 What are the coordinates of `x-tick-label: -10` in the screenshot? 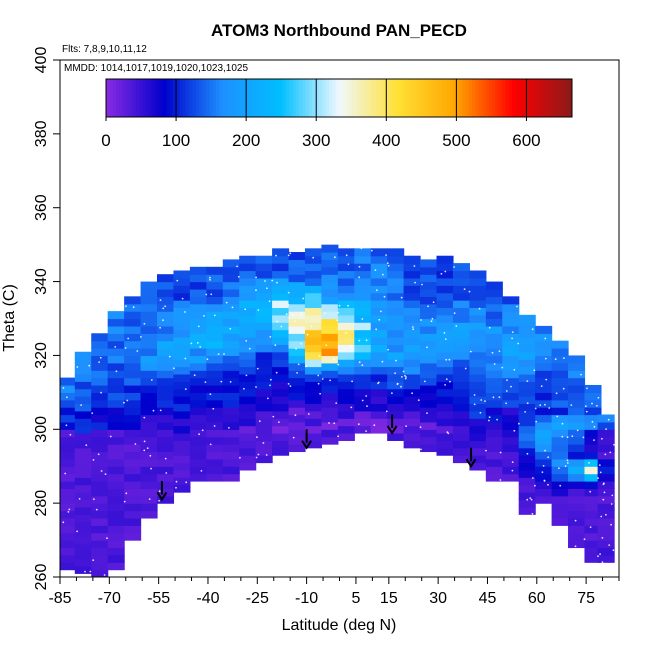 It's located at (306, 598).